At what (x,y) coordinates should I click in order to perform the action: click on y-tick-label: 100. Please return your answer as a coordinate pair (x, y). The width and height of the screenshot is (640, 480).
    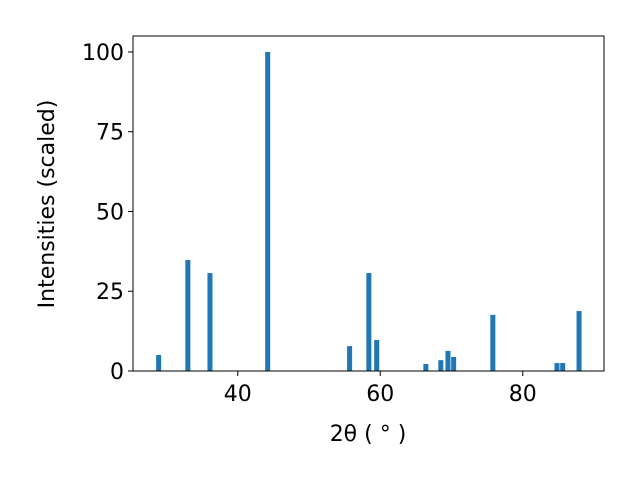
    Looking at the image, I should click on (103, 53).